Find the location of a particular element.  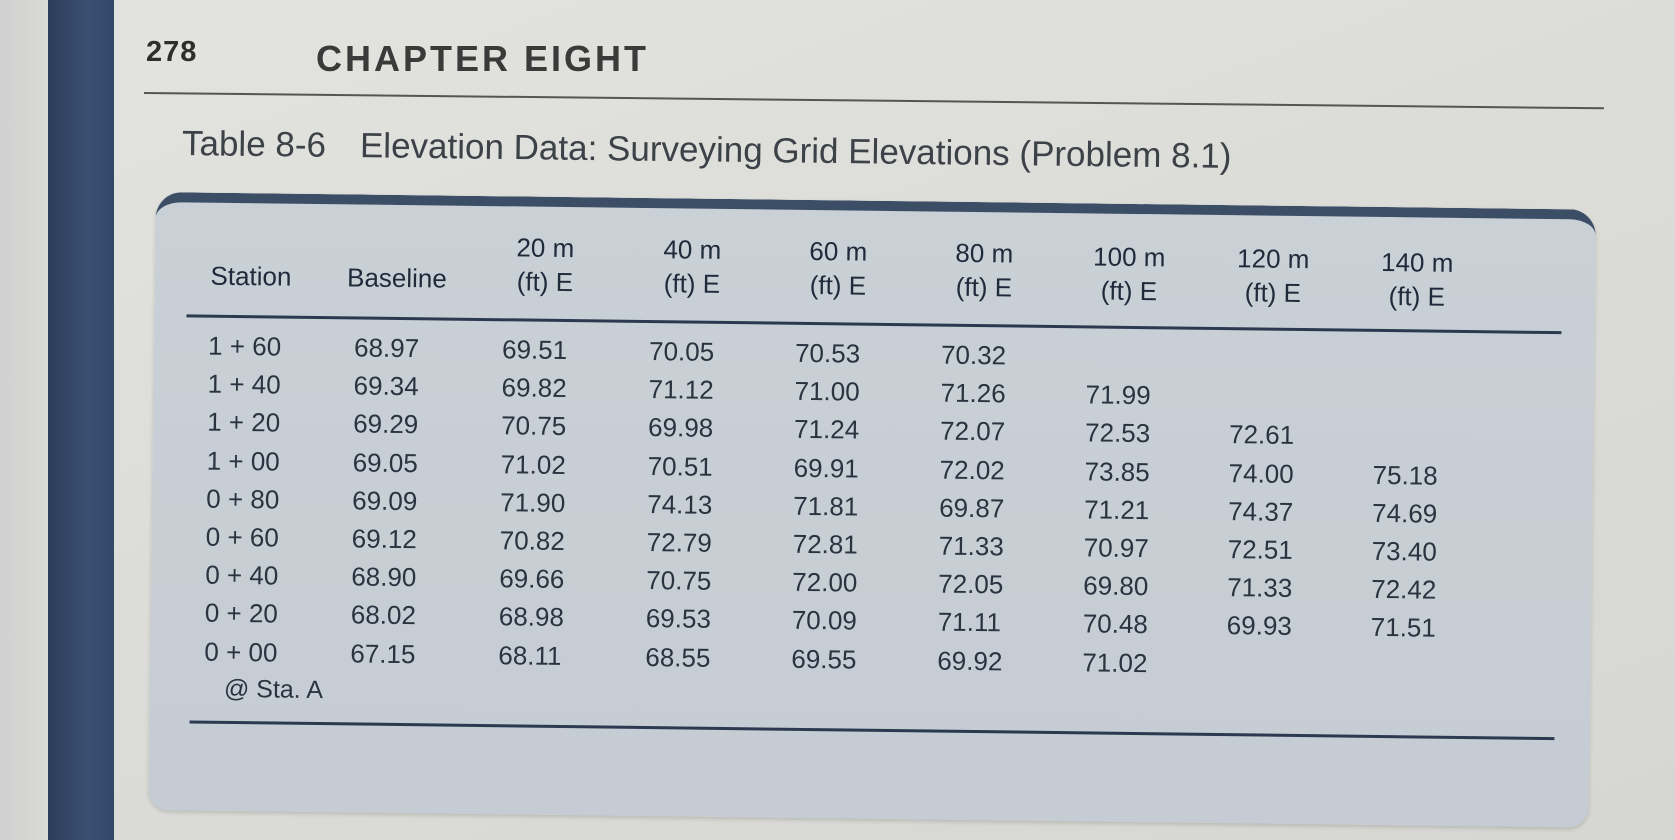

elevation-cell: 75.18 is located at coordinates (1405, 475).